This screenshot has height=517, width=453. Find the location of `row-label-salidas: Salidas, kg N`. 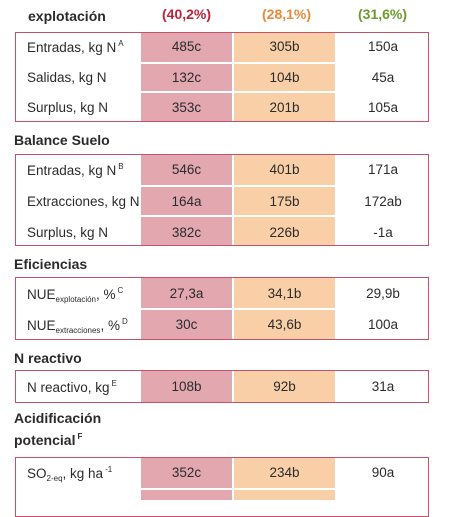

row-label-salidas: Salidas, kg N is located at coordinates (67, 77).